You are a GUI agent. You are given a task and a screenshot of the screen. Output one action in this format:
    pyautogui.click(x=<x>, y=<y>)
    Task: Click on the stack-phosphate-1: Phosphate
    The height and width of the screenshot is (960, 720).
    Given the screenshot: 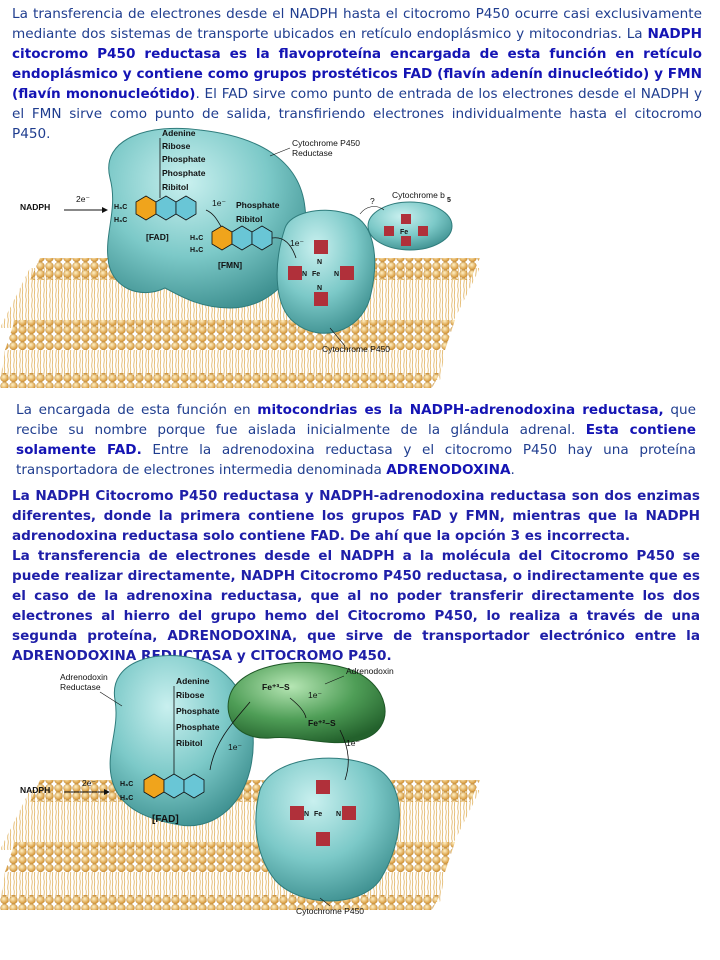 What is the action you would take?
    pyautogui.click(x=184, y=159)
    